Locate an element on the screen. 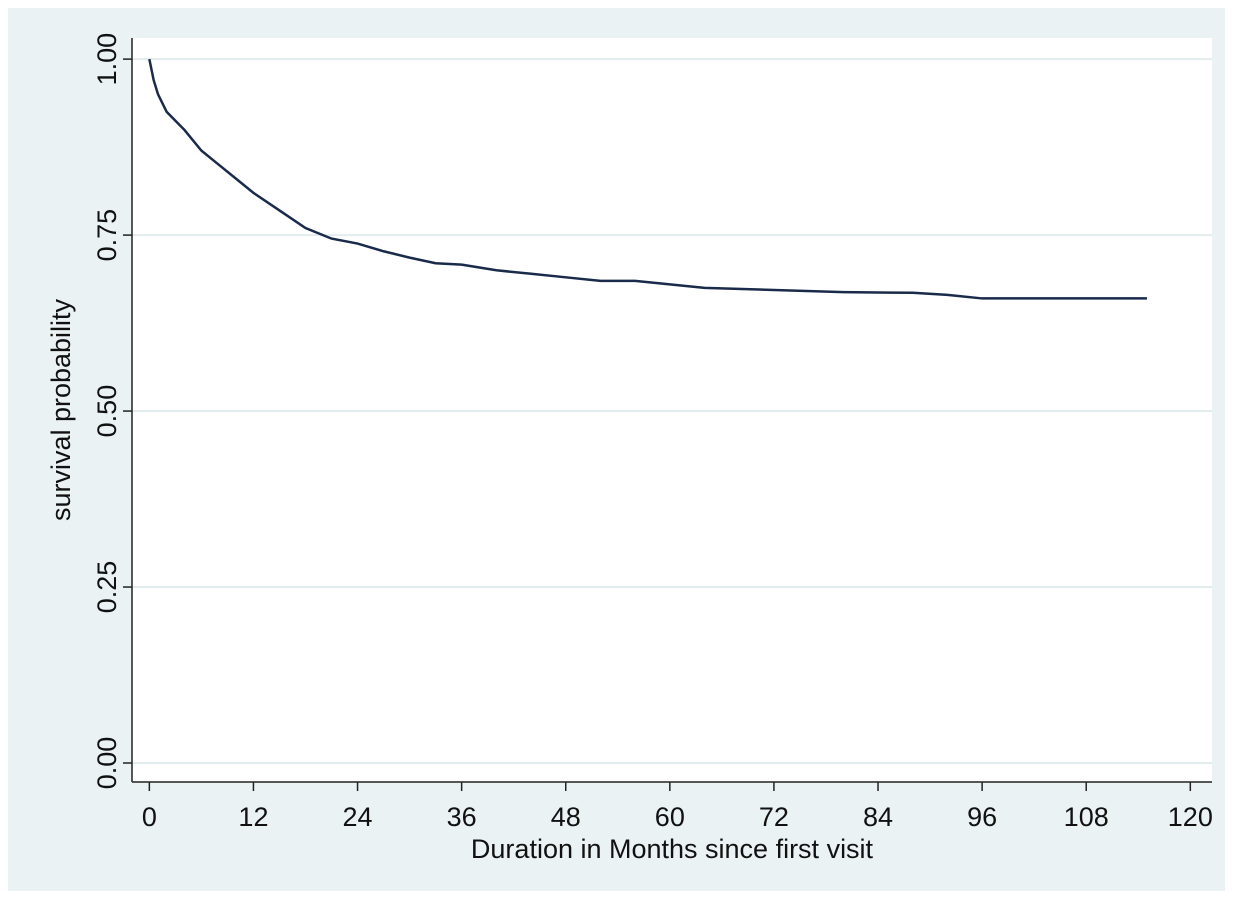  x-tick-label: 0 is located at coordinates (149, 817).